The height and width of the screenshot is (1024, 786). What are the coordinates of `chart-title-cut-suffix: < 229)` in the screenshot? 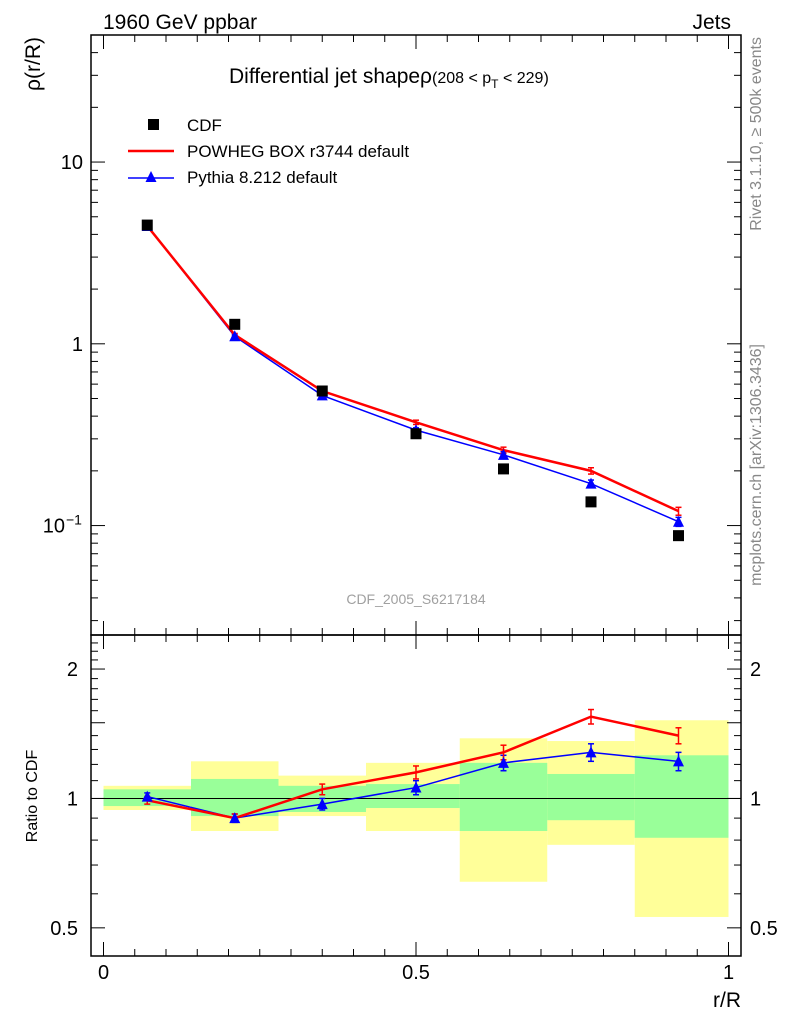 It's located at (524, 78).